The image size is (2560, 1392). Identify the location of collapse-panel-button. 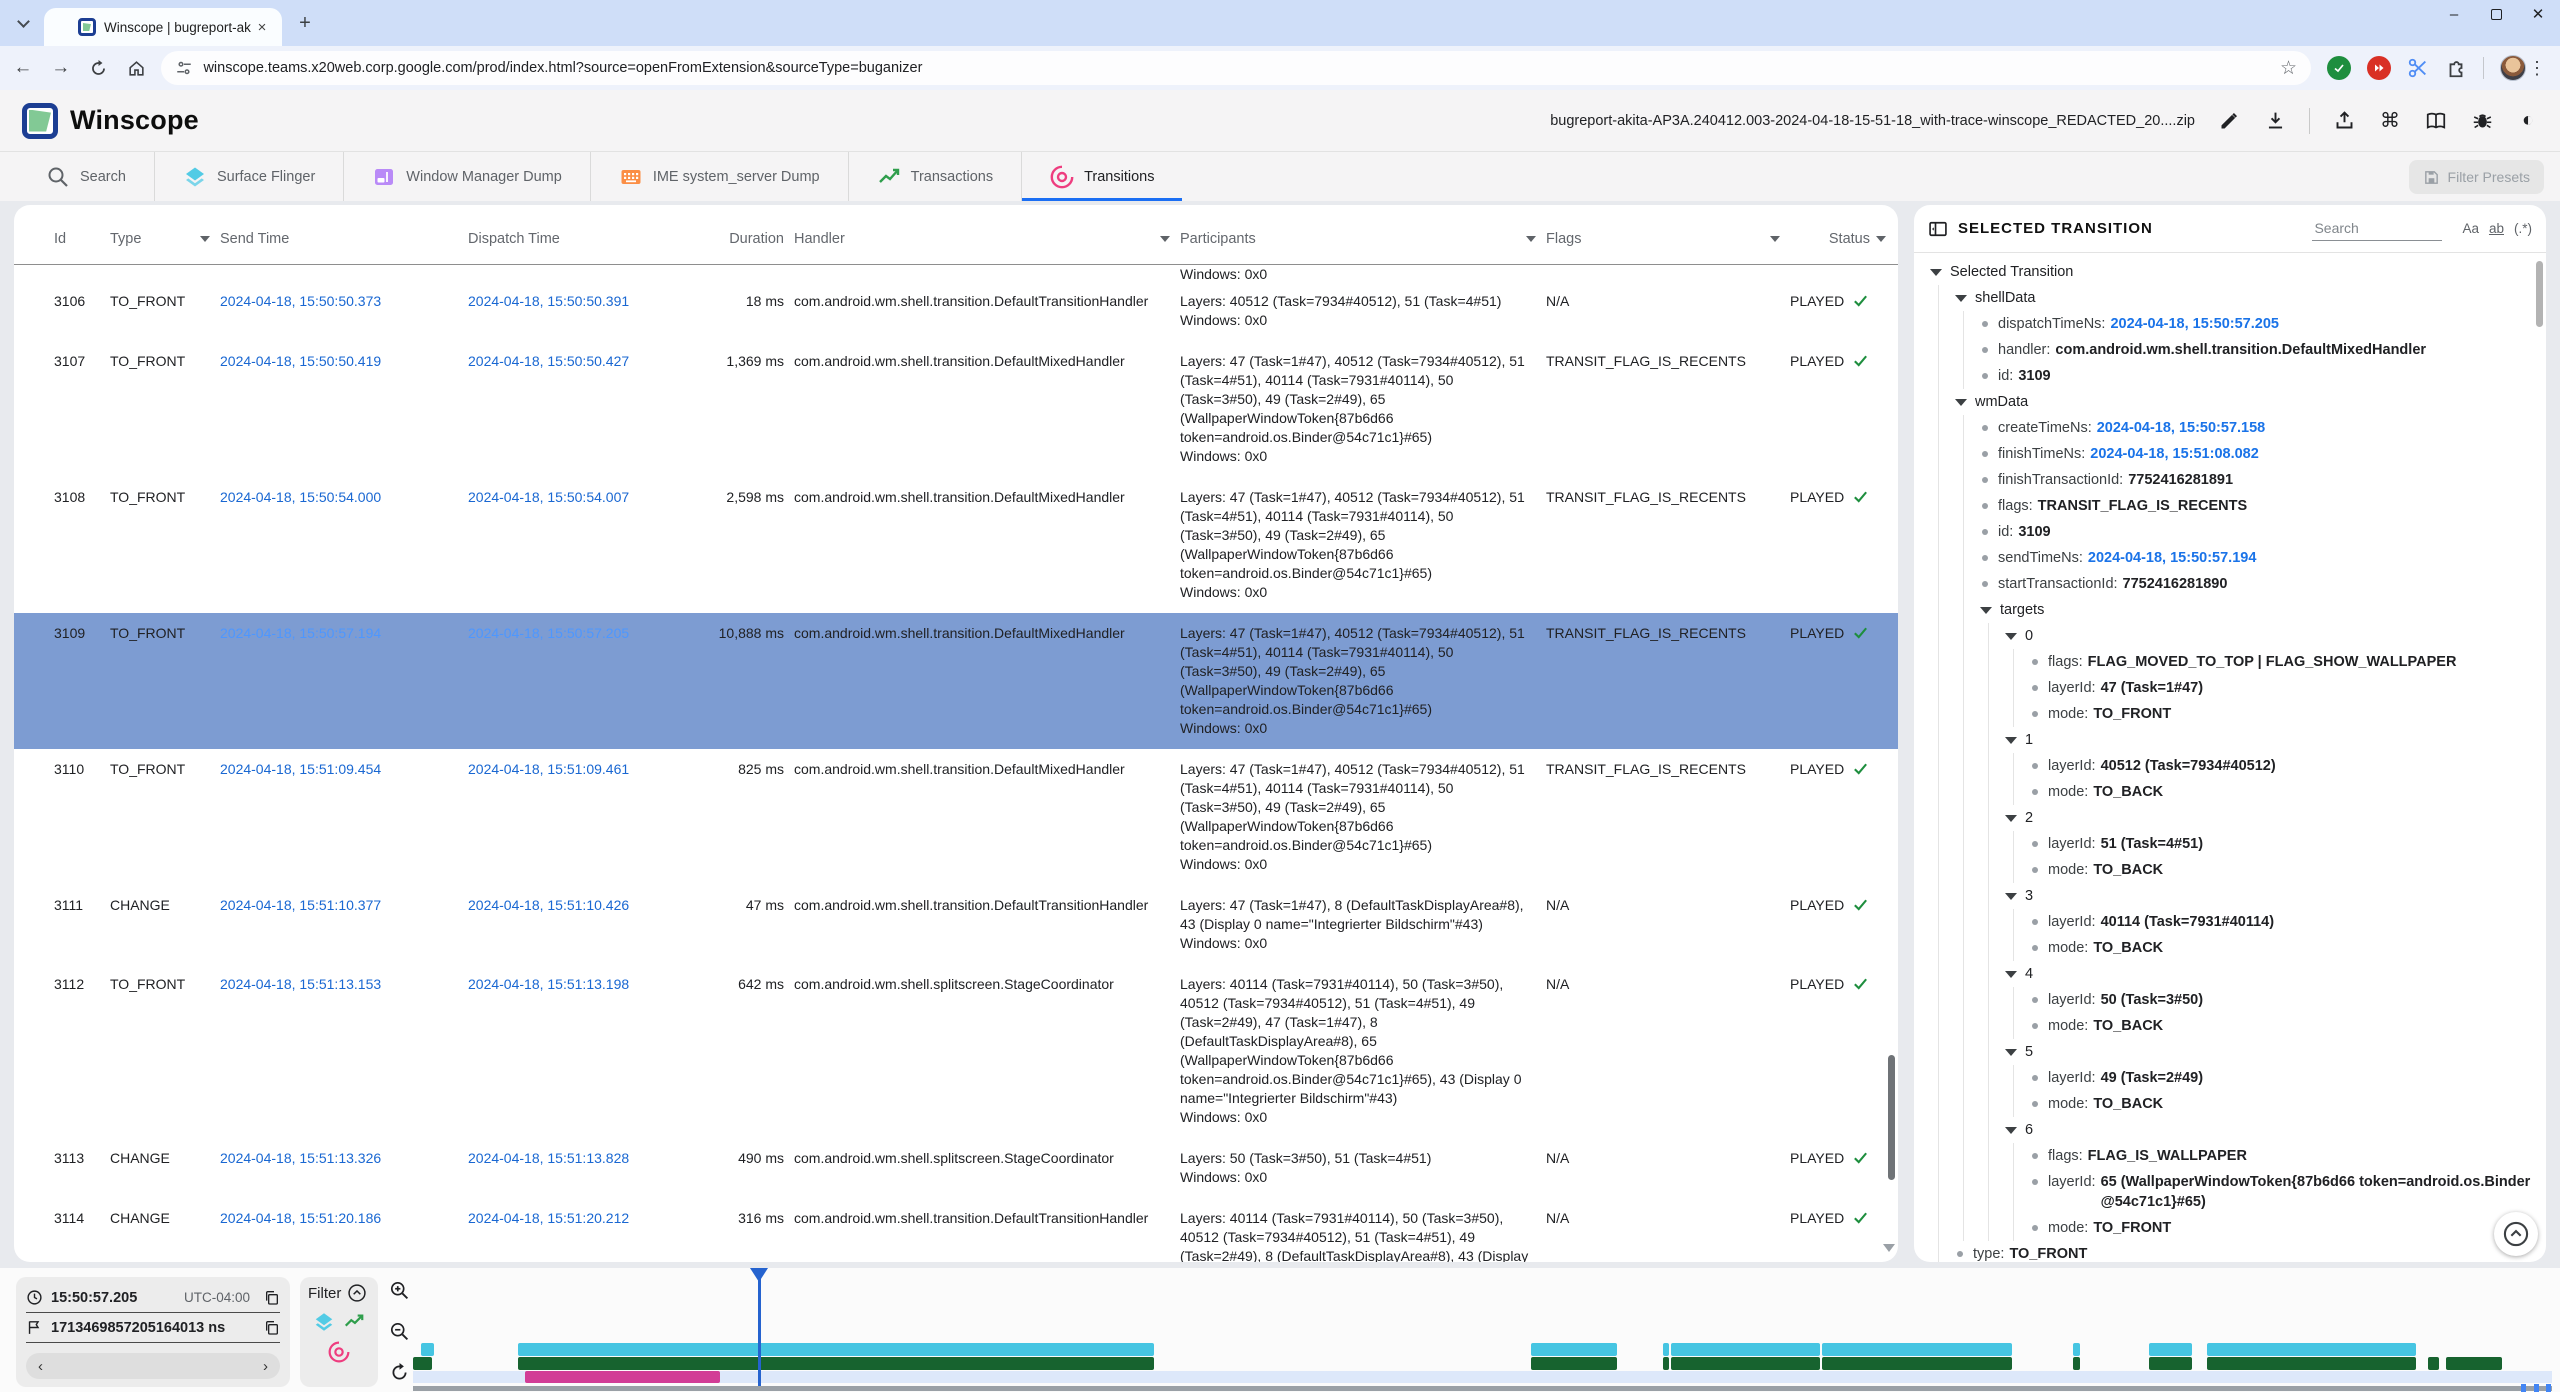
(2516, 1234).